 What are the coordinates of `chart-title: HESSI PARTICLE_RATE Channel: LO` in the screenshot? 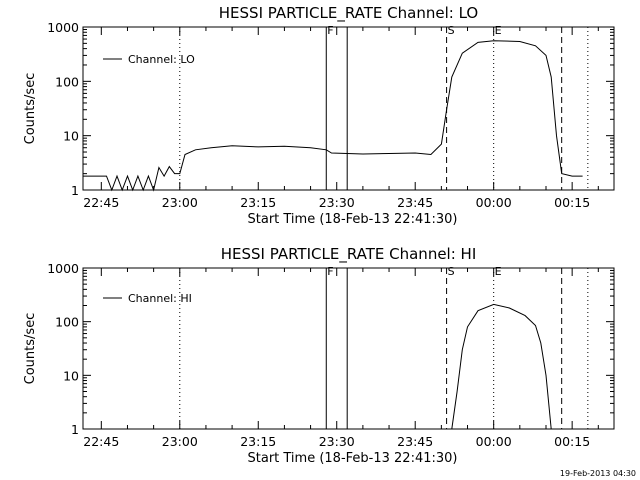 It's located at (348, 13).